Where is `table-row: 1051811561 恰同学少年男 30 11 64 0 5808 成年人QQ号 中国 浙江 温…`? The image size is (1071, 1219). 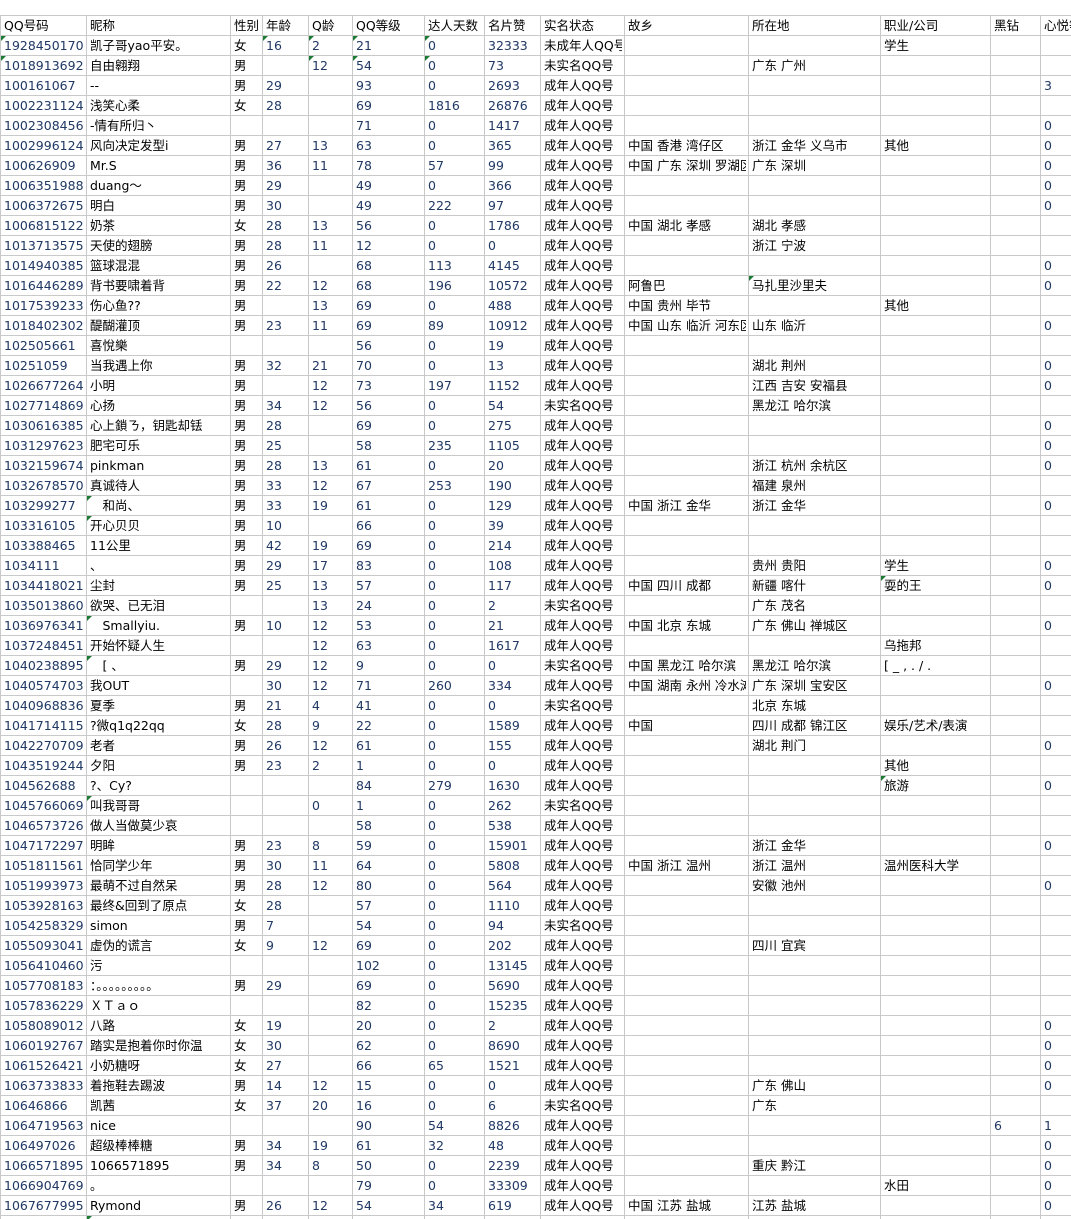
table-row: 1051811561 恰同学少年男 30 11 64 0 5808 成年人QQ号 中国 浙江 温… is located at coordinates (535, 865).